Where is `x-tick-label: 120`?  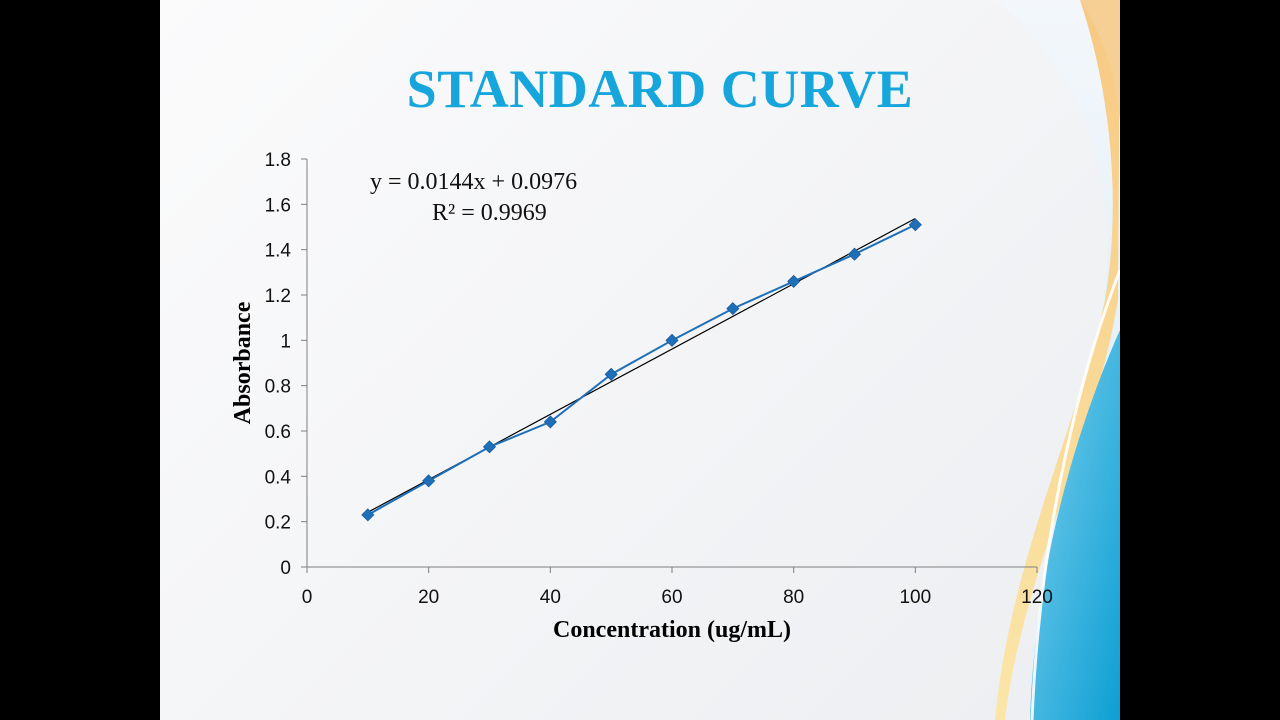 x-tick-label: 120 is located at coordinates (1037, 597).